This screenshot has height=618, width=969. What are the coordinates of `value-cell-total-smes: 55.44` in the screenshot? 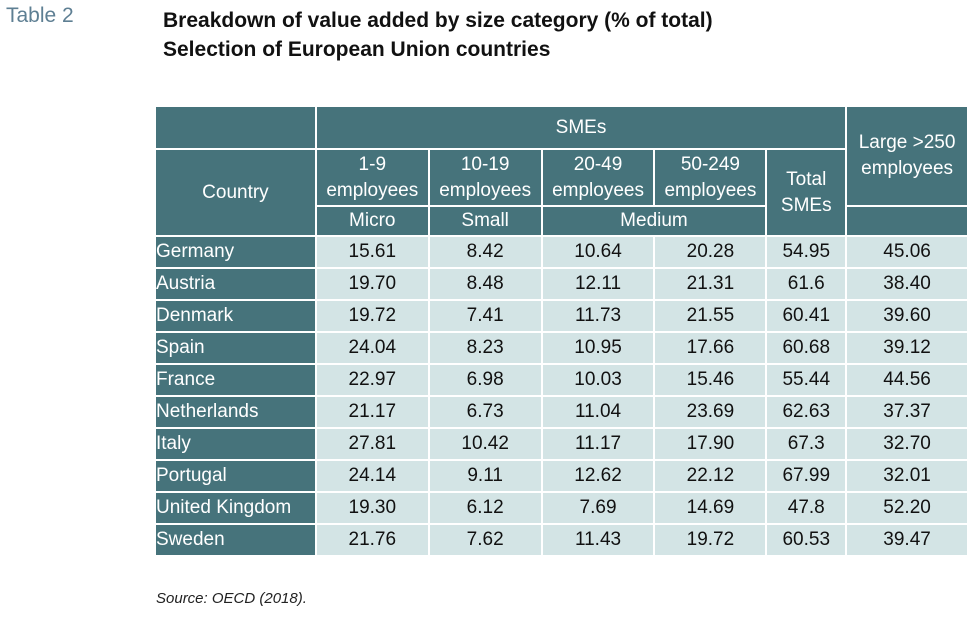 It's located at (806, 380).